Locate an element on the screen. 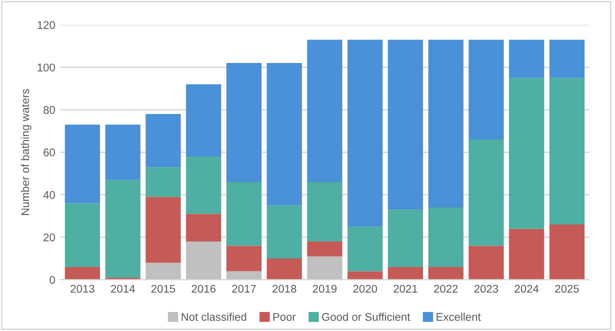 The image size is (615, 331). y-tick-label: 120 is located at coordinates (46, 25).